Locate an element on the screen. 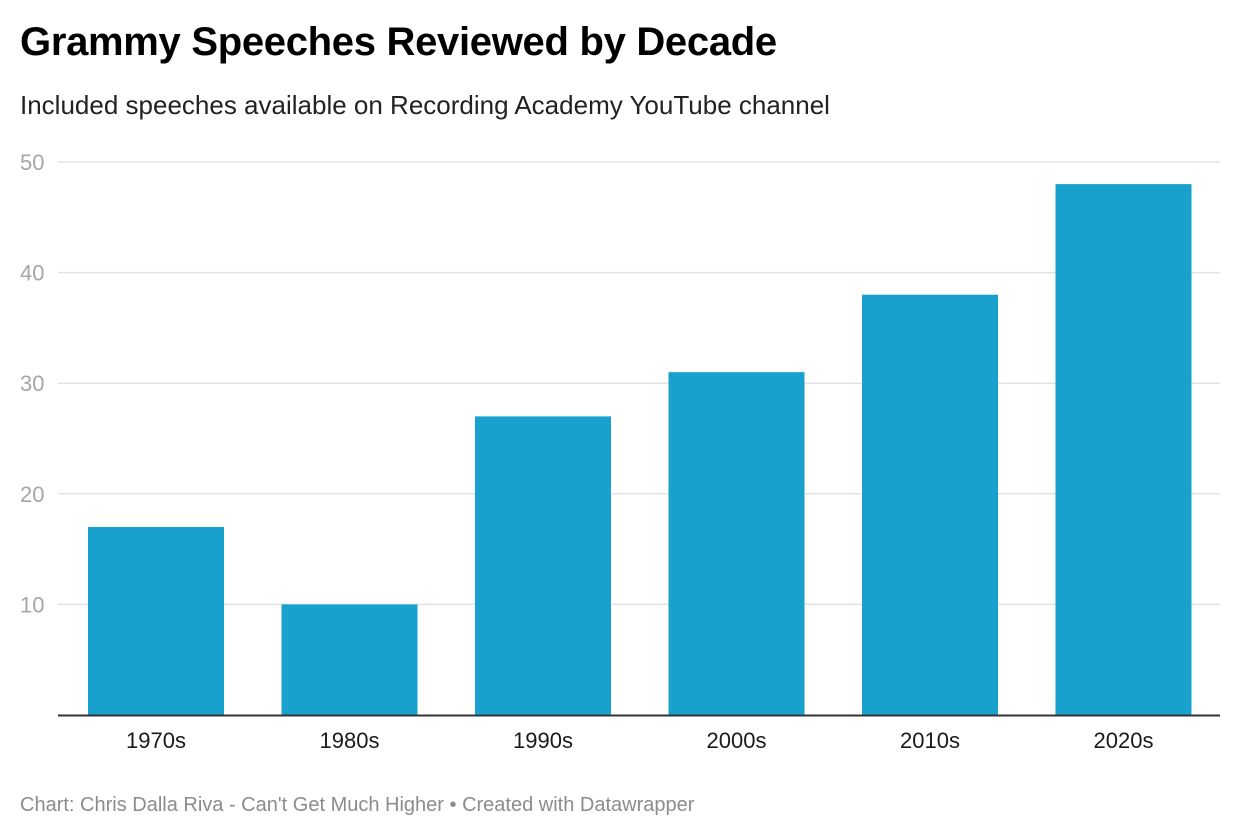  y-tick-label: 20 is located at coordinates (32, 494).